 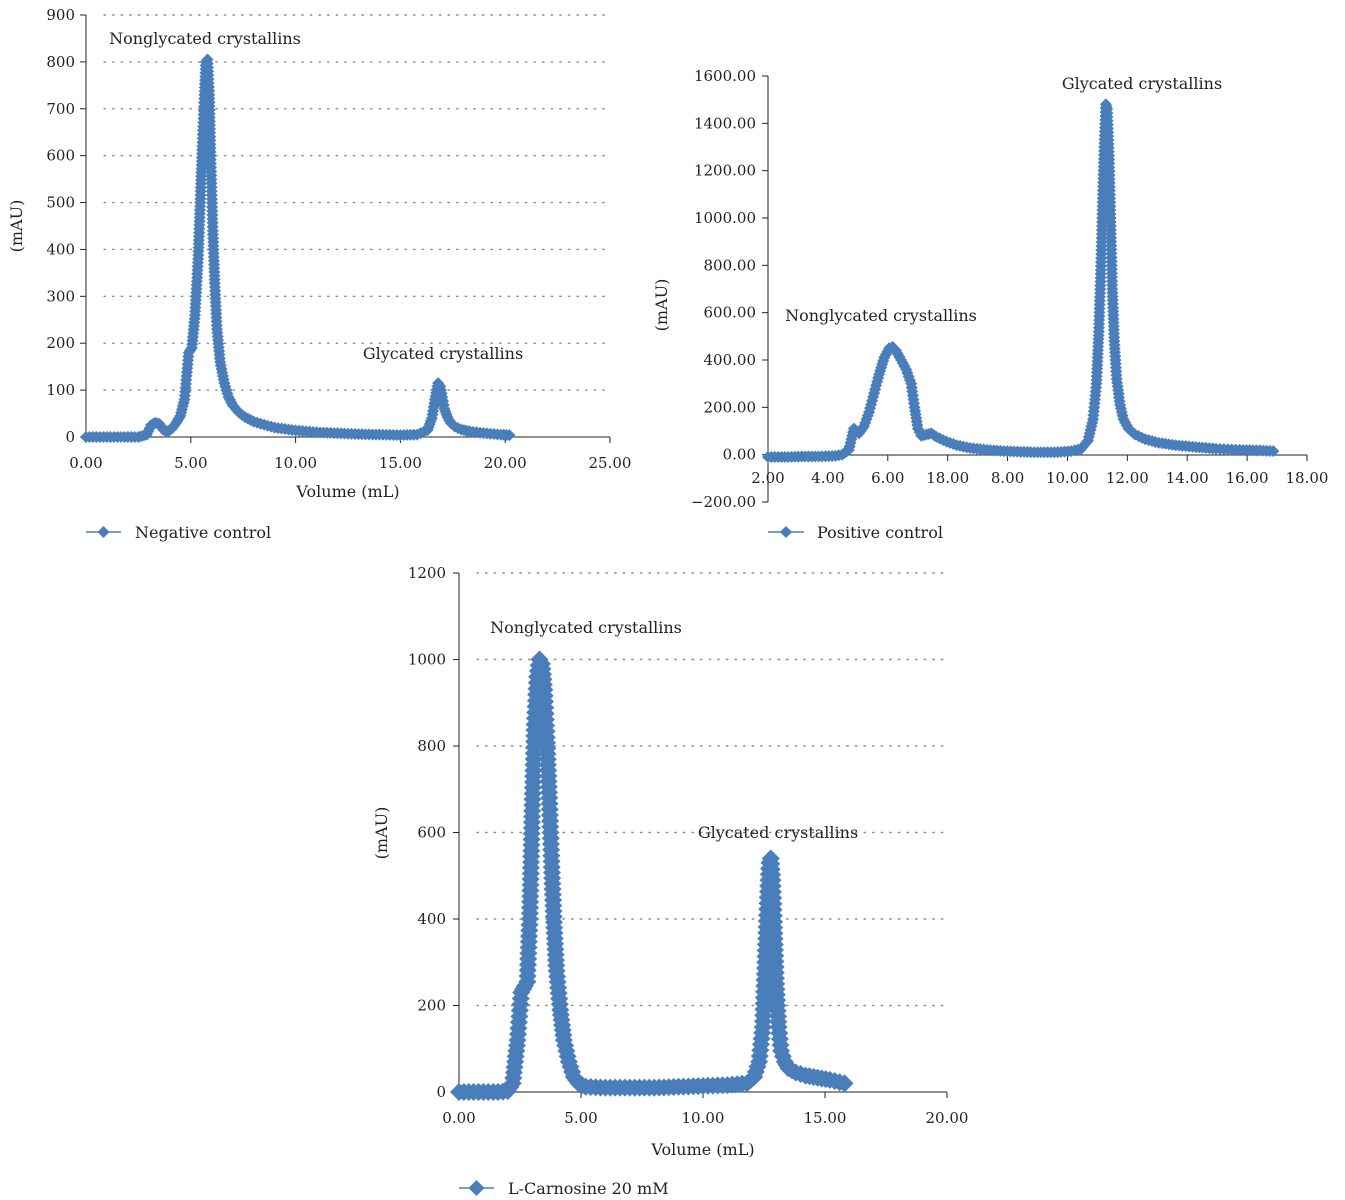 I want to click on y-tick-label: 400.00, so click(x=730, y=360).